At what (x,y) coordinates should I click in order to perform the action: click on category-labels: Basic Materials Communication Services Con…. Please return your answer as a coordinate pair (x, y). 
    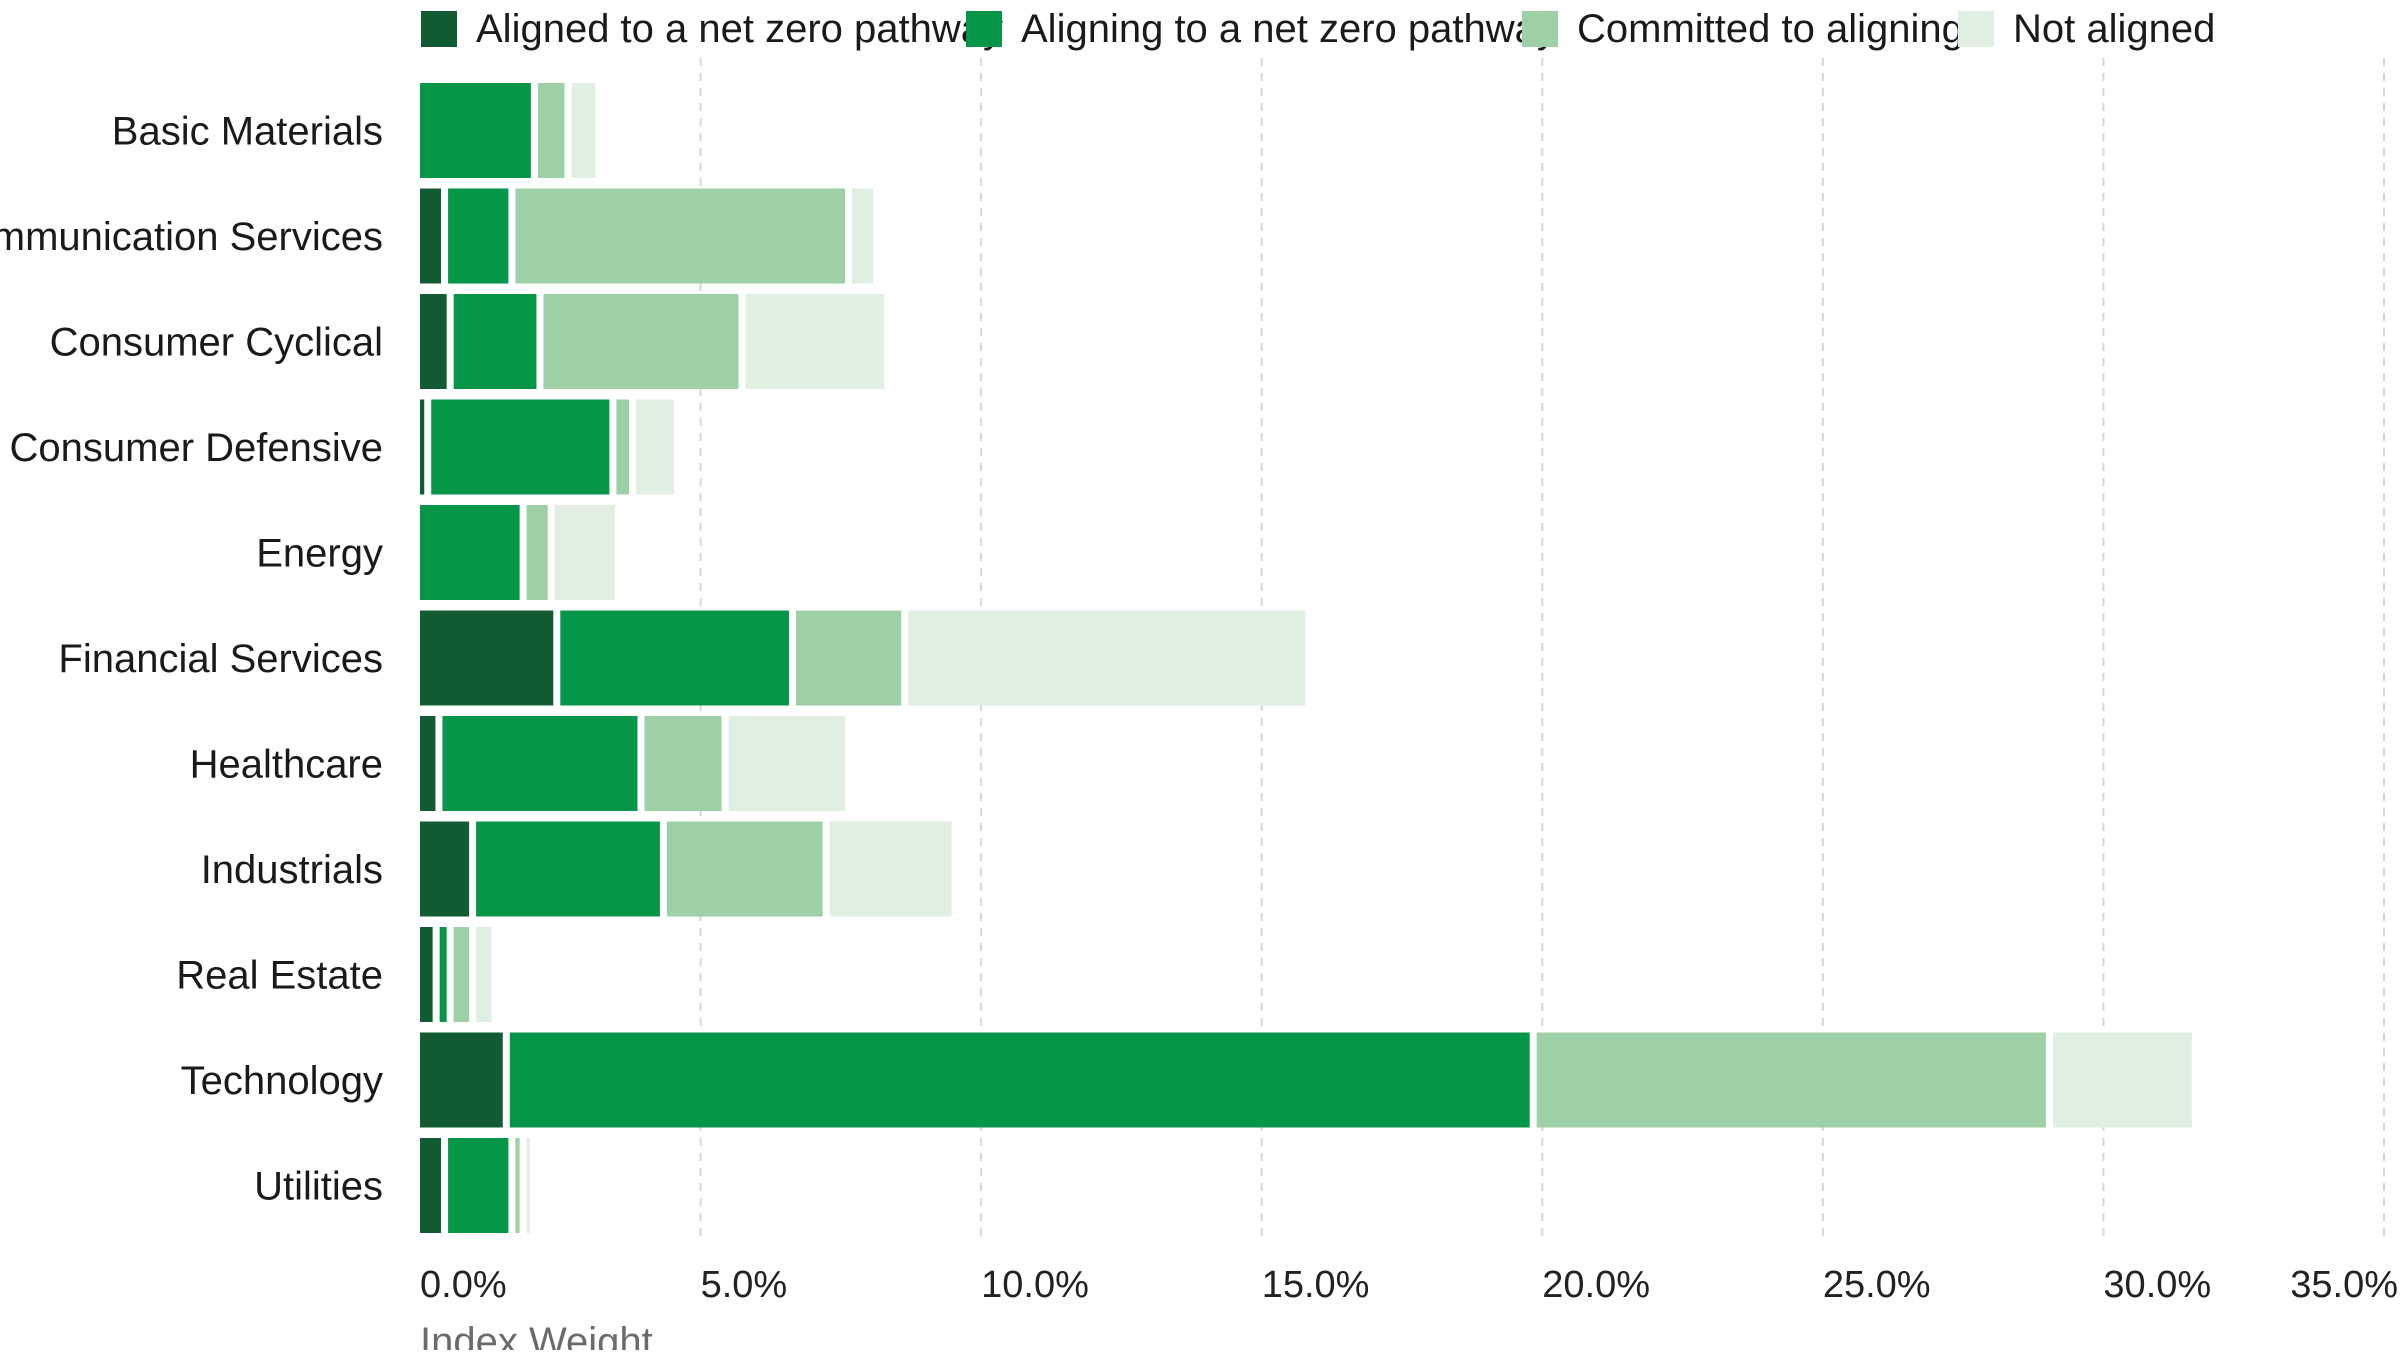
    Looking at the image, I should click on (191, 659).